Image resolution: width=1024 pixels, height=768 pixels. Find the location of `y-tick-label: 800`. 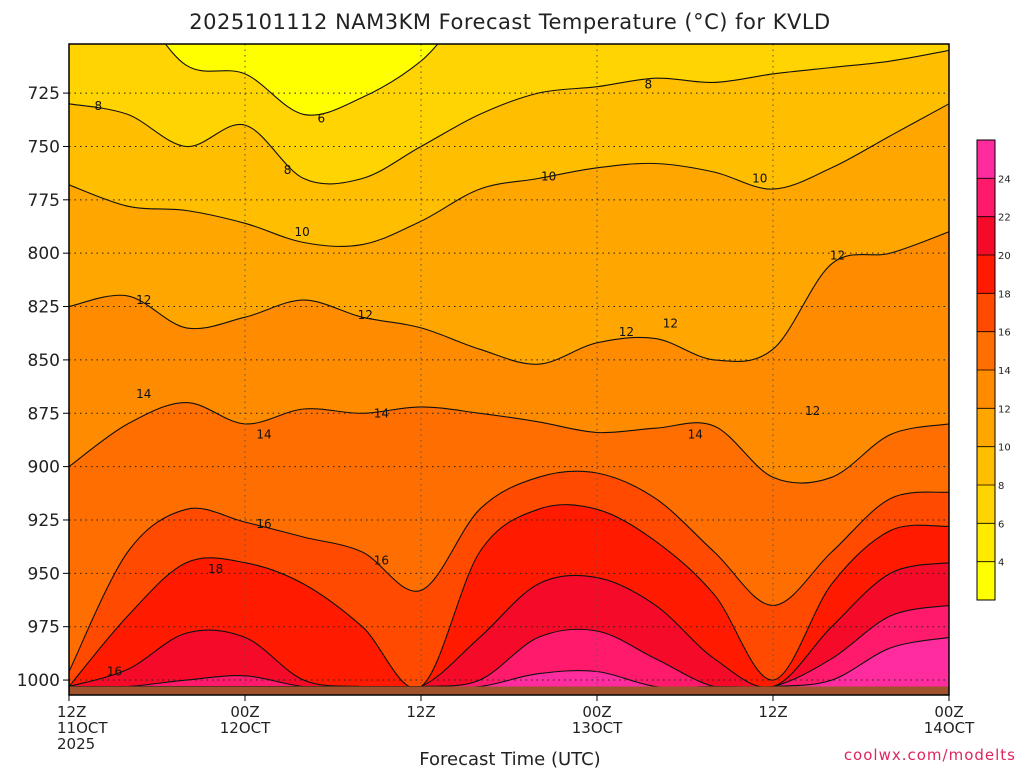

y-tick-label: 800 is located at coordinates (44, 254).